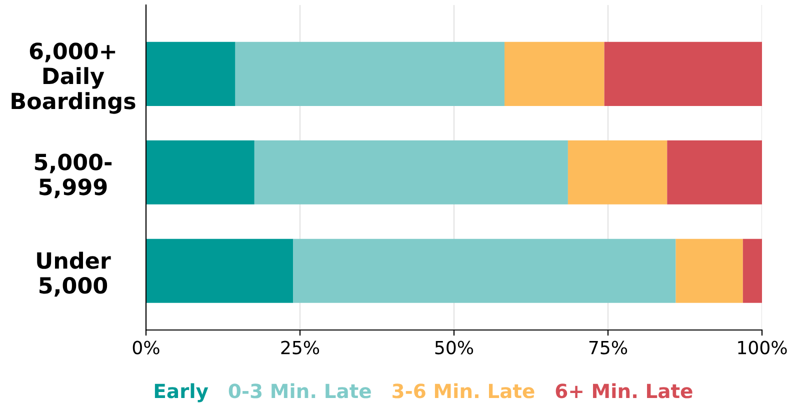  What do you see at coordinates (74, 274) in the screenshot?
I see `y-tick-label: Under 5,000` at bounding box center [74, 274].